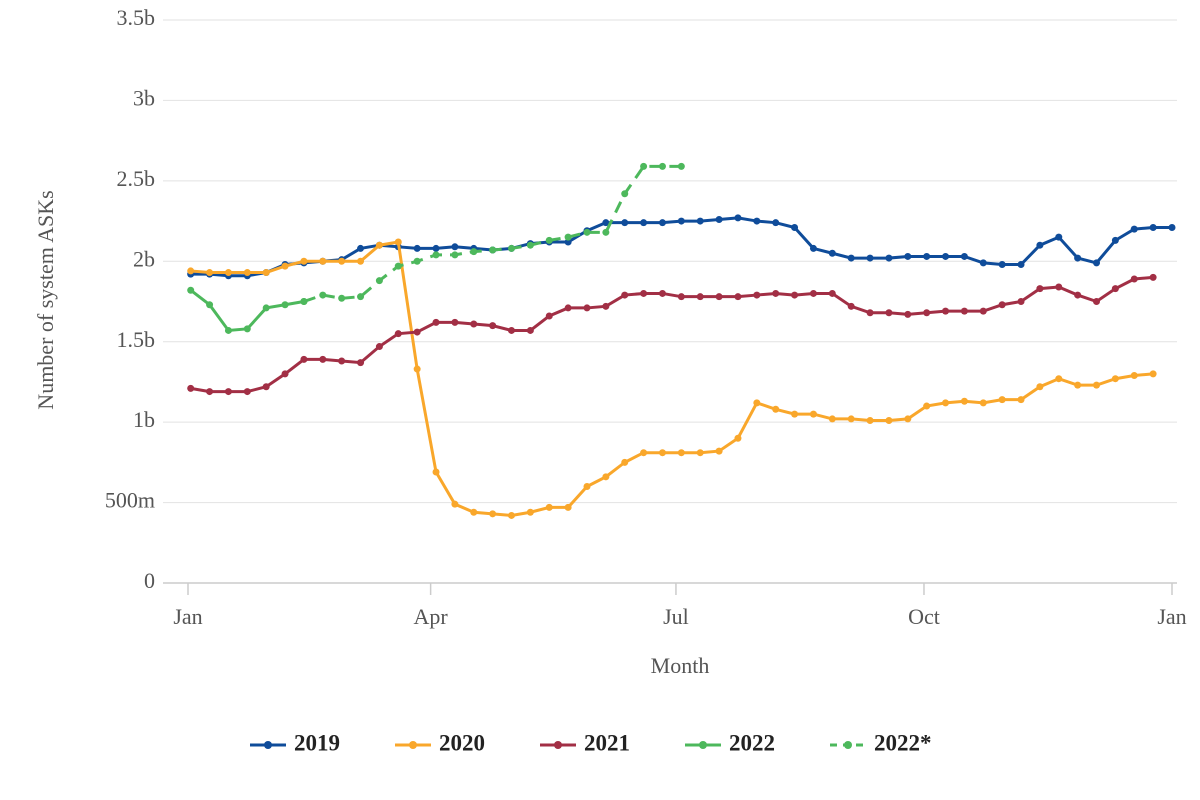  Describe the element at coordinates (149, 580) in the screenshot. I see `y-tick-label: 0` at that location.